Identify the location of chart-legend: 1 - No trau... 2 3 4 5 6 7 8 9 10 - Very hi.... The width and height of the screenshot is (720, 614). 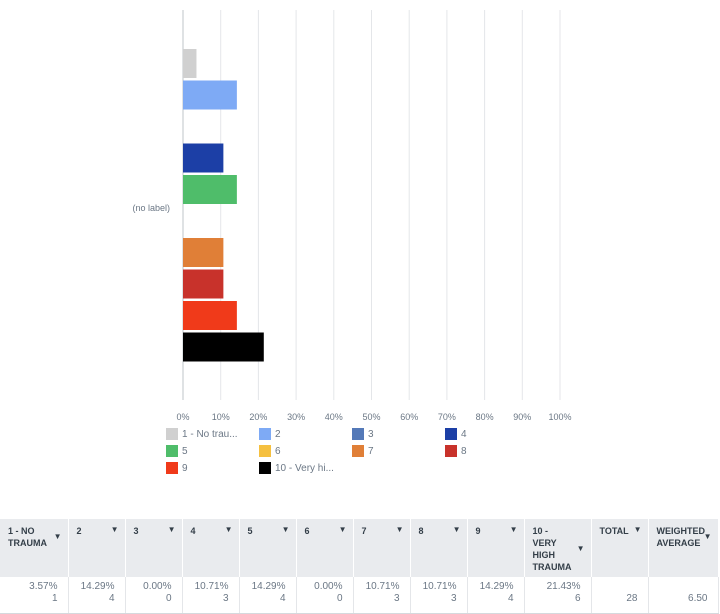
(366, 452).